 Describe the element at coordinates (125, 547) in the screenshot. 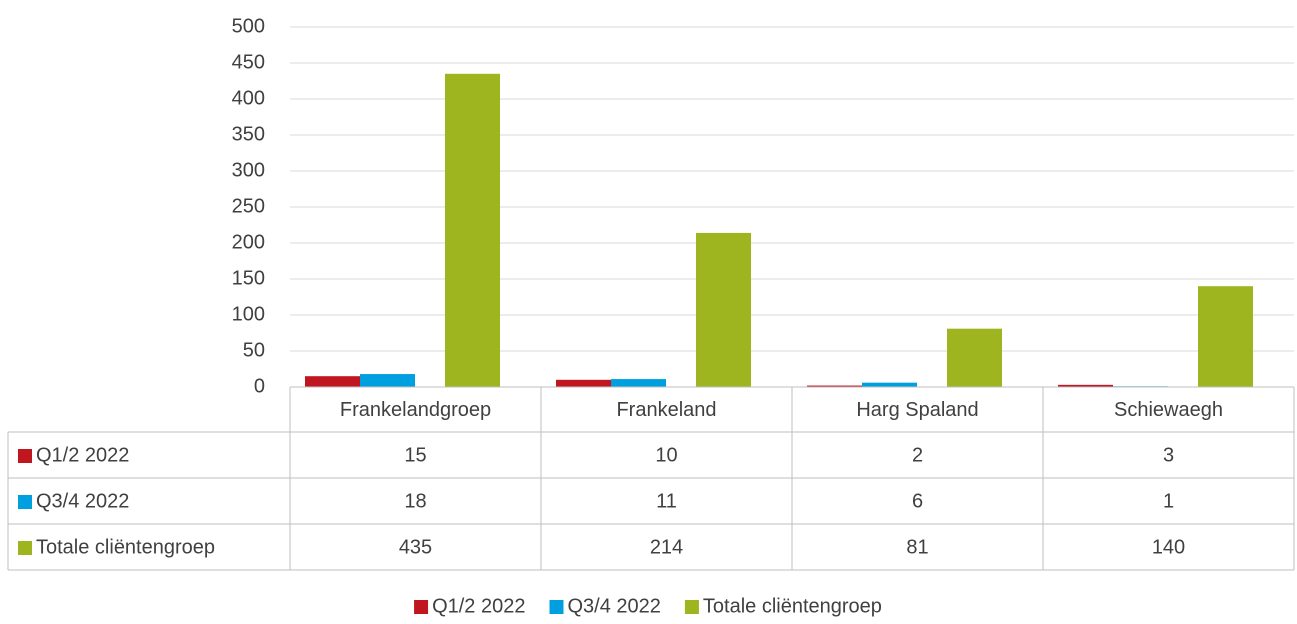

I see `row-label: Totale cliëntengroep` at that location.